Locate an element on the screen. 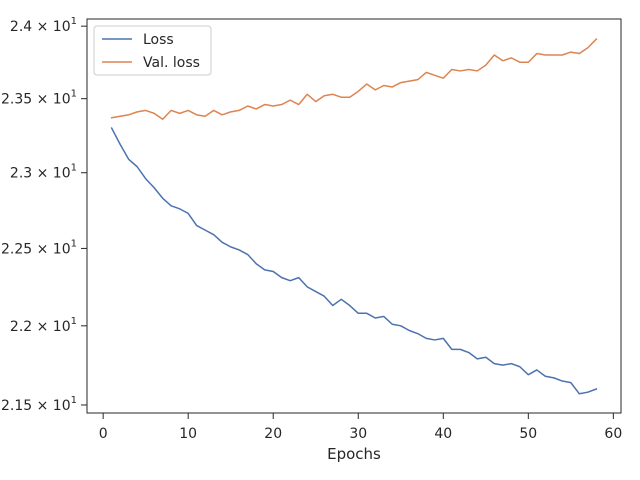  x-tick-label: 60 is located at coordinates (613, 434).